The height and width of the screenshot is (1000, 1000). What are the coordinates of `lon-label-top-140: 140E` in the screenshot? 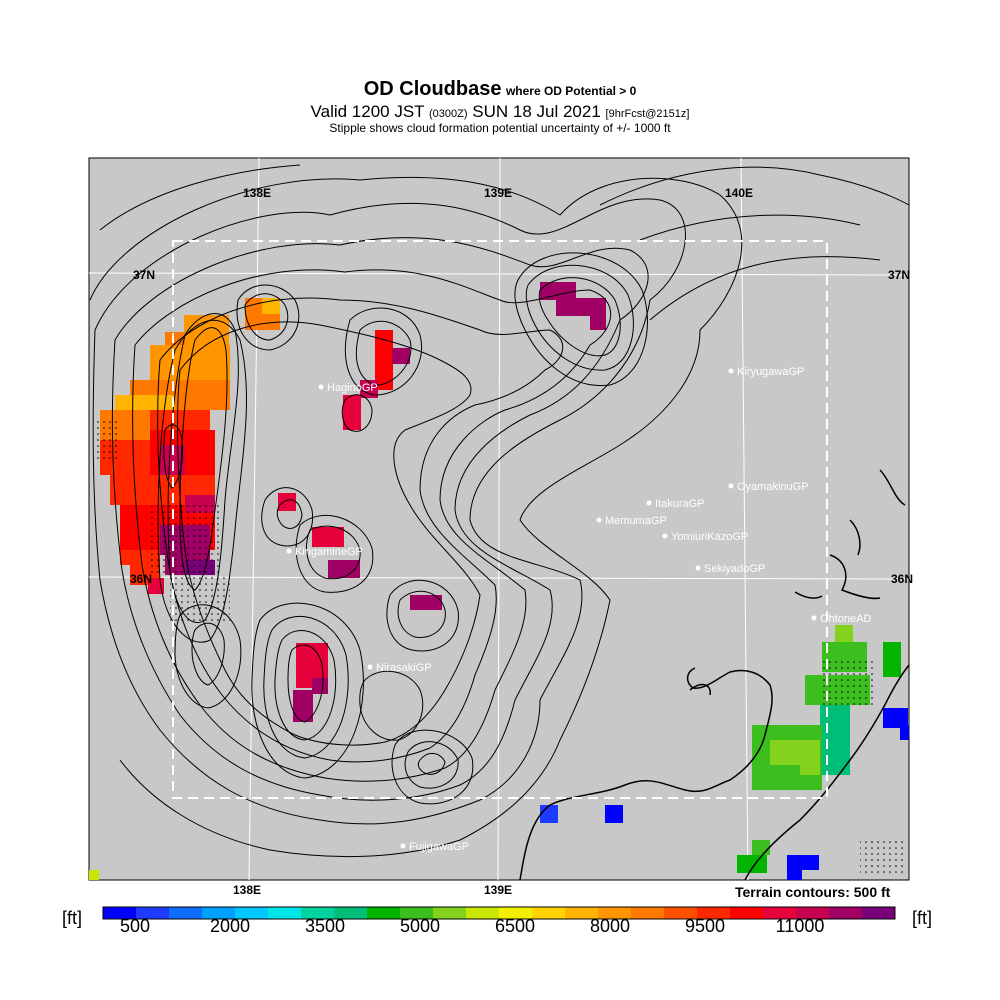 It's located at (739, 193).